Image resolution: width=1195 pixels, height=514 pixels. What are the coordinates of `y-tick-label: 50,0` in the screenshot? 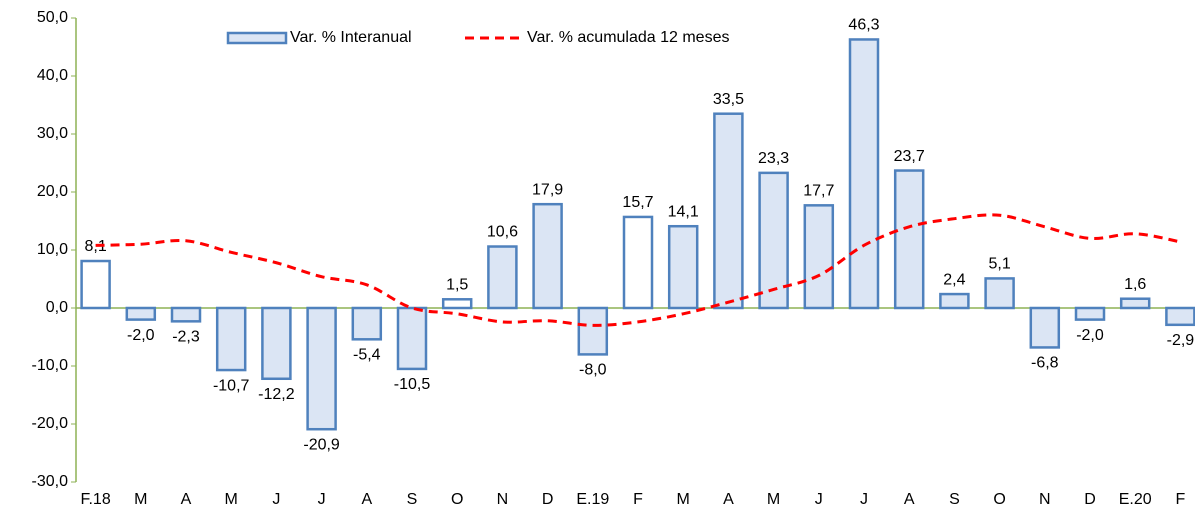 It's located at (52, 17).